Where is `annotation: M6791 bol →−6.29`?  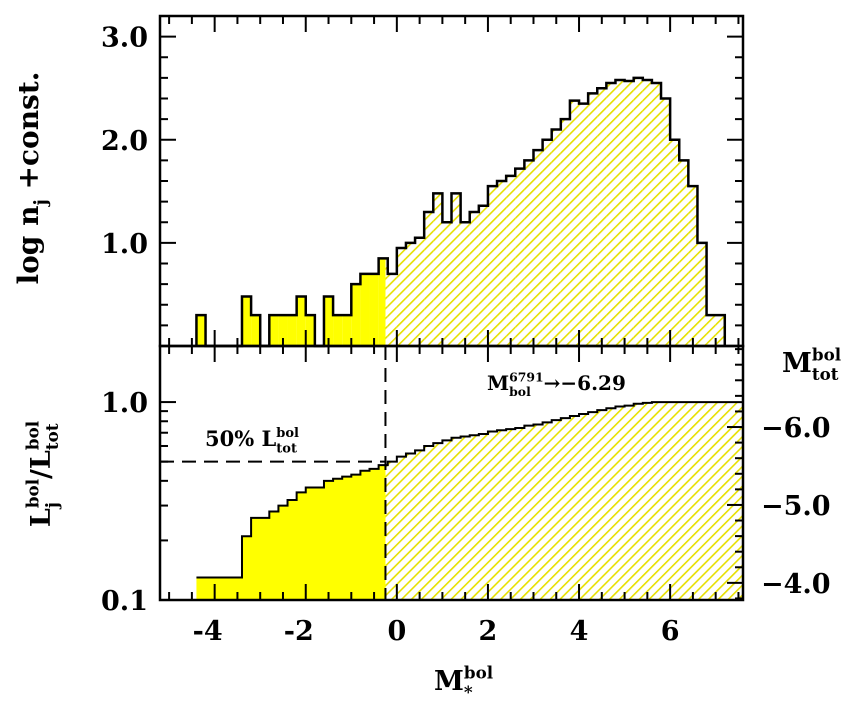 annotation: M6791 bol →−6.29 is located at coordinates (556, 384).